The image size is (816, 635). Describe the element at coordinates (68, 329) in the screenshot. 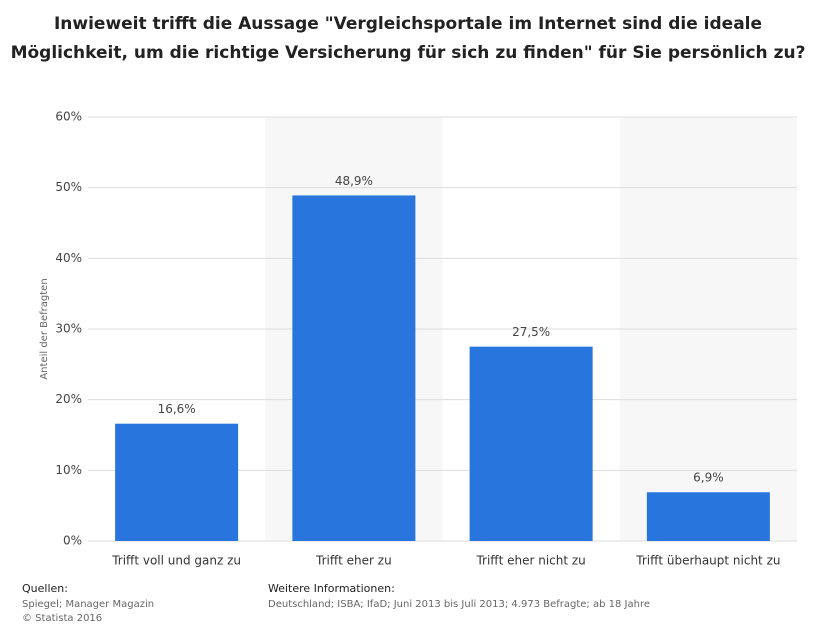

I see `y-tick-label: 30%` at that location.